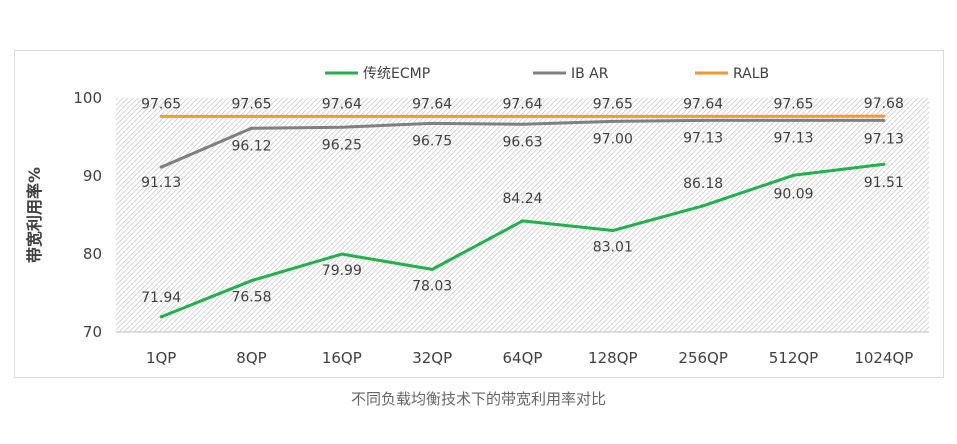 The width and height of the screenshot is (957, 444). What do you see at coordinates (34, 215) in the screenshot?
I see `y-axis-label: 带宽利用率%` at bounding box center [34, 215].